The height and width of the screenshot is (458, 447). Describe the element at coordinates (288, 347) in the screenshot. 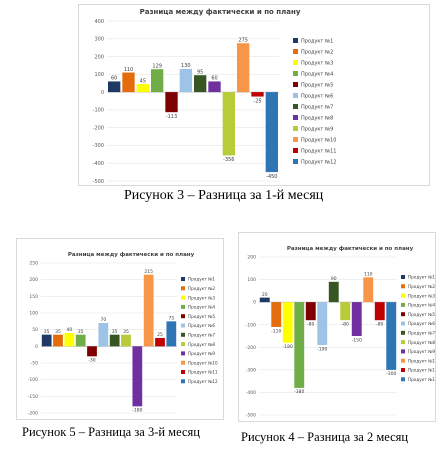

I see `data-label: -180` at that location.